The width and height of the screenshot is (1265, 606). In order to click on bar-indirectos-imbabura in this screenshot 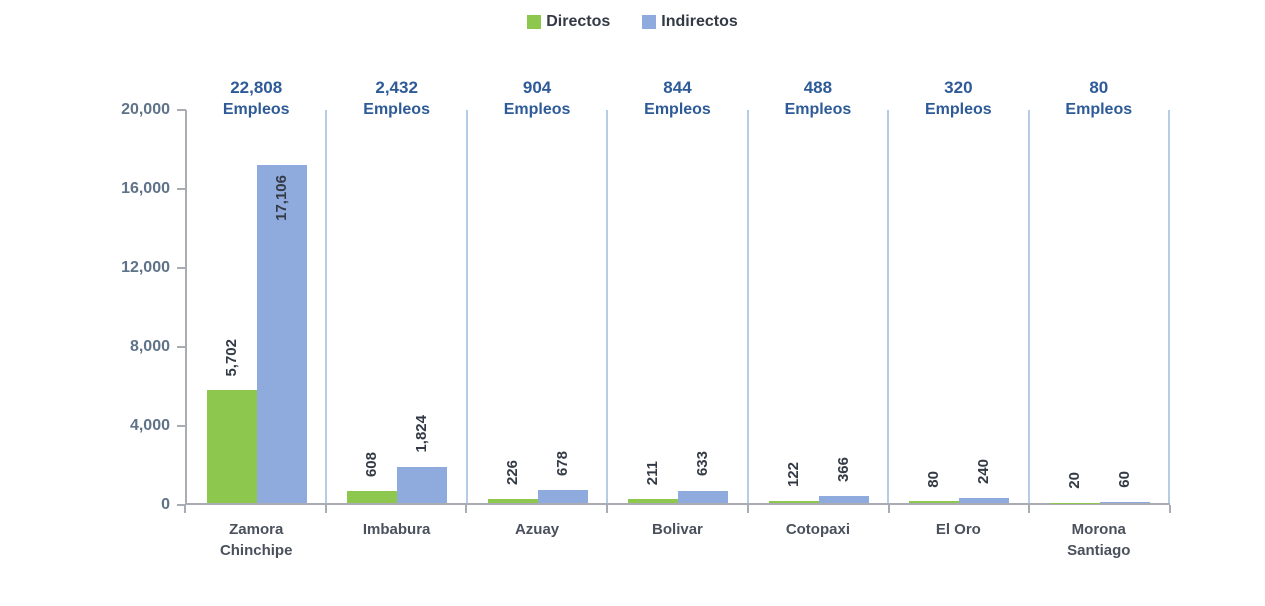, I will do `click(422, 484)`.